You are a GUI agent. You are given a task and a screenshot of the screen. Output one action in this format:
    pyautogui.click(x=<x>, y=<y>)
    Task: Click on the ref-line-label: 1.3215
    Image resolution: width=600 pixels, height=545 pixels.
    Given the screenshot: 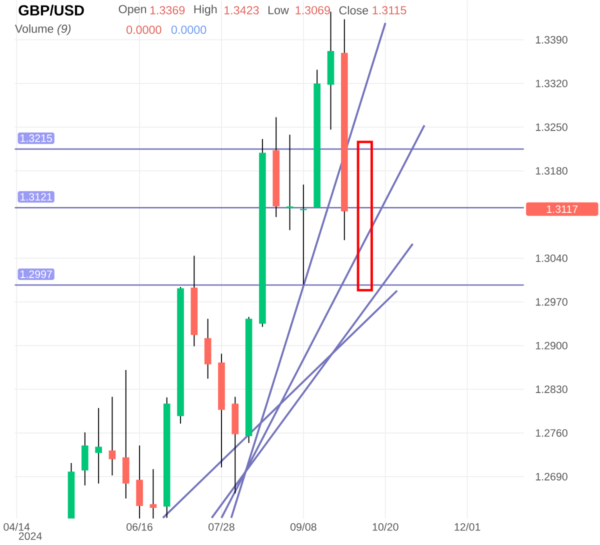 What is the action you would take?
    pyautogui.click(x=36, y=138)
    